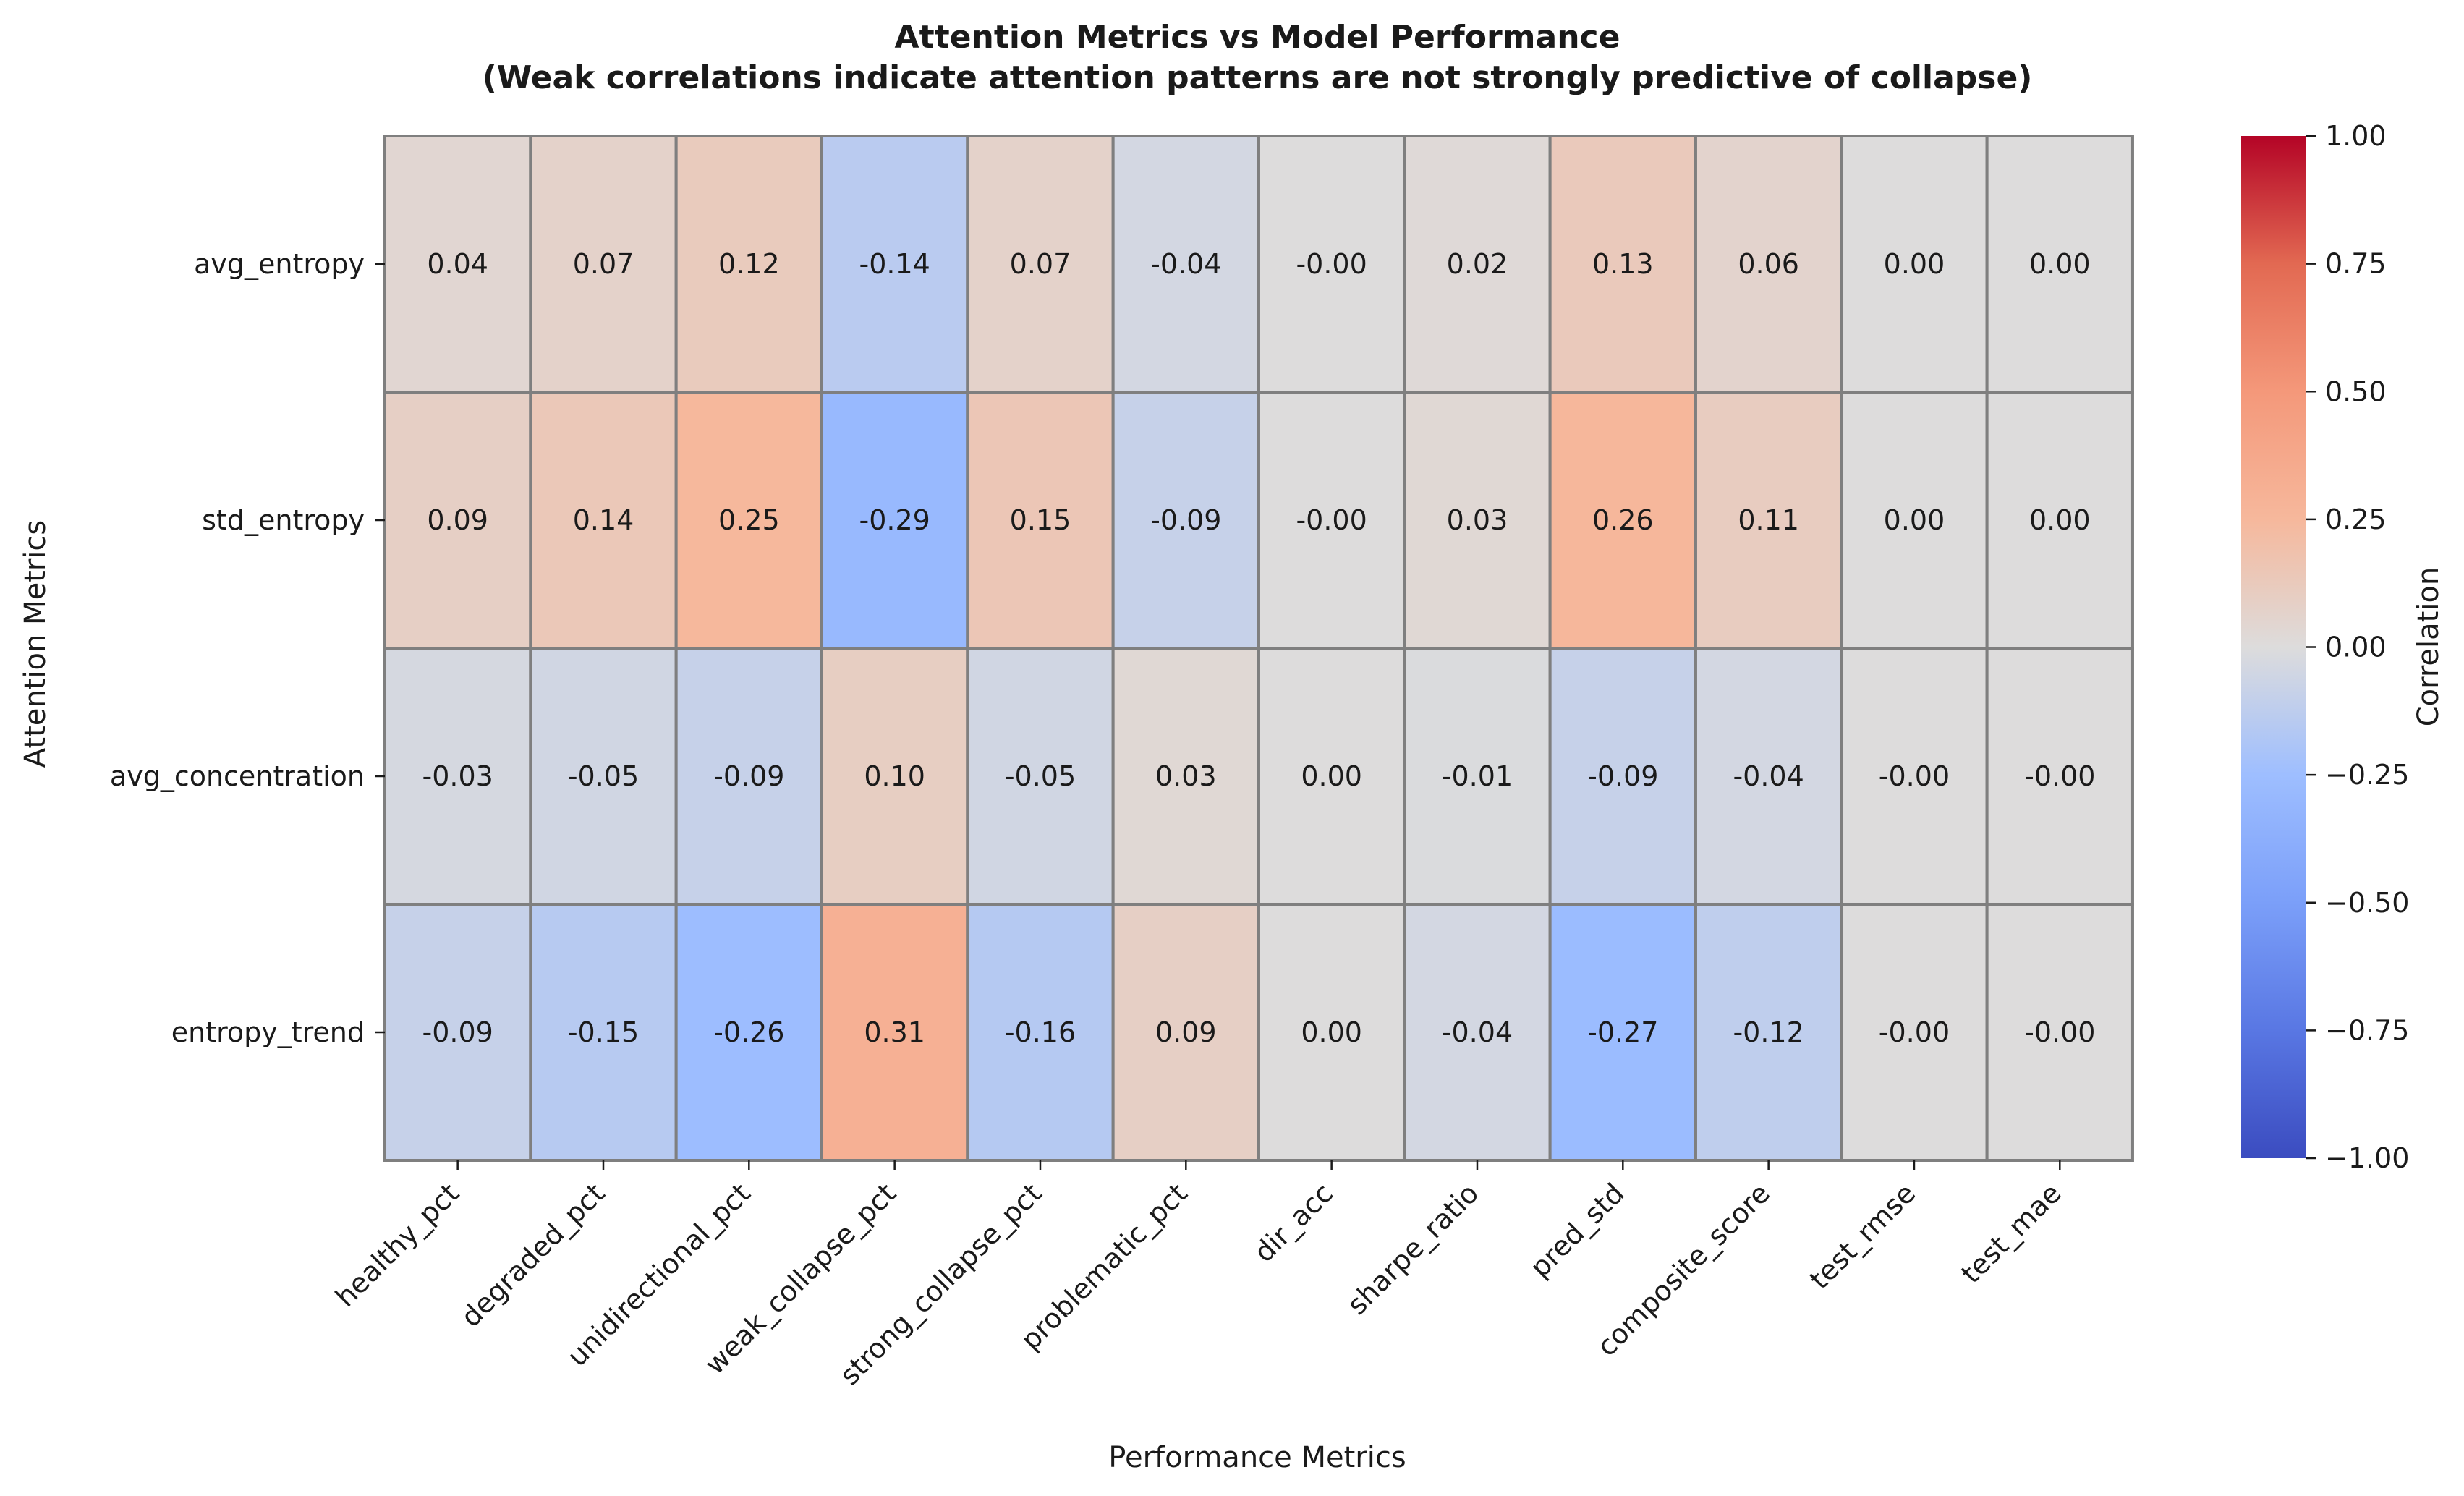 The width and height of the screenshot is (2464, 1496). I want to click on heatmap-cell-entropy_trend-test_rmse, so click(1914, 1032).